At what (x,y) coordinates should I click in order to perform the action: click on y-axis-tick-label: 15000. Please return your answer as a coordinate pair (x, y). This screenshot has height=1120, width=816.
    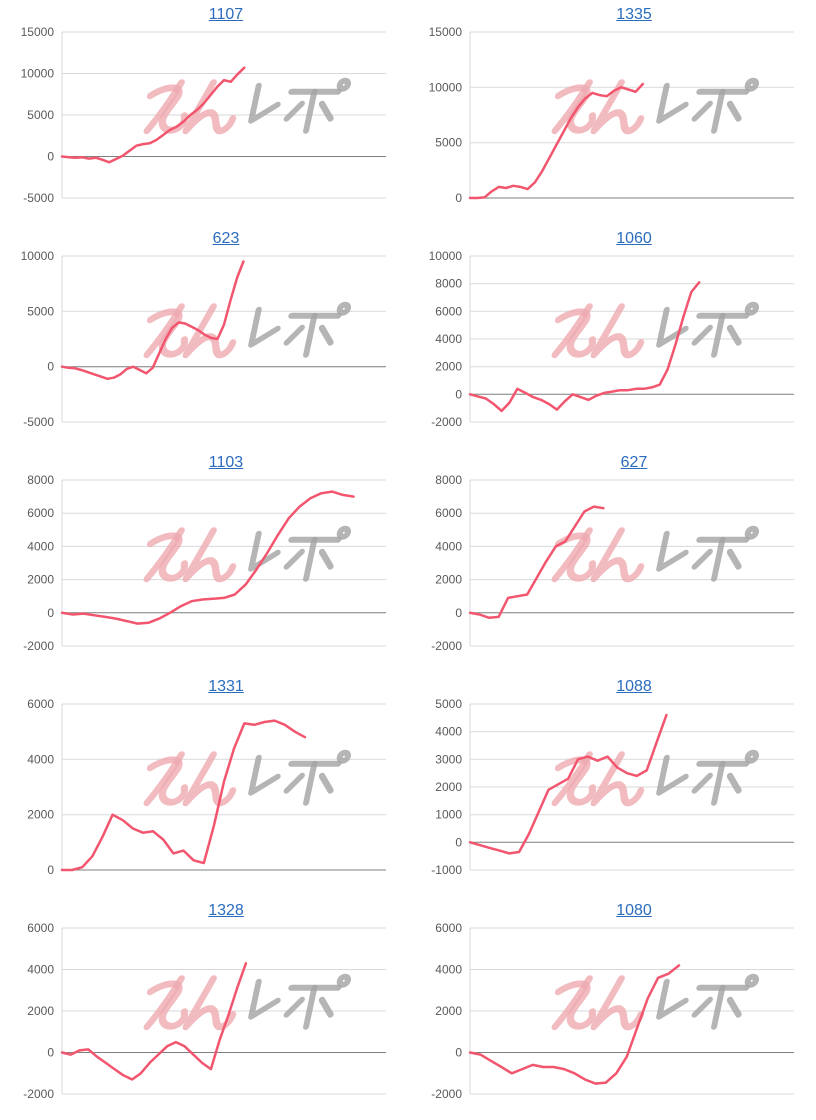
    Looking at the image, I should click on (38, 32).